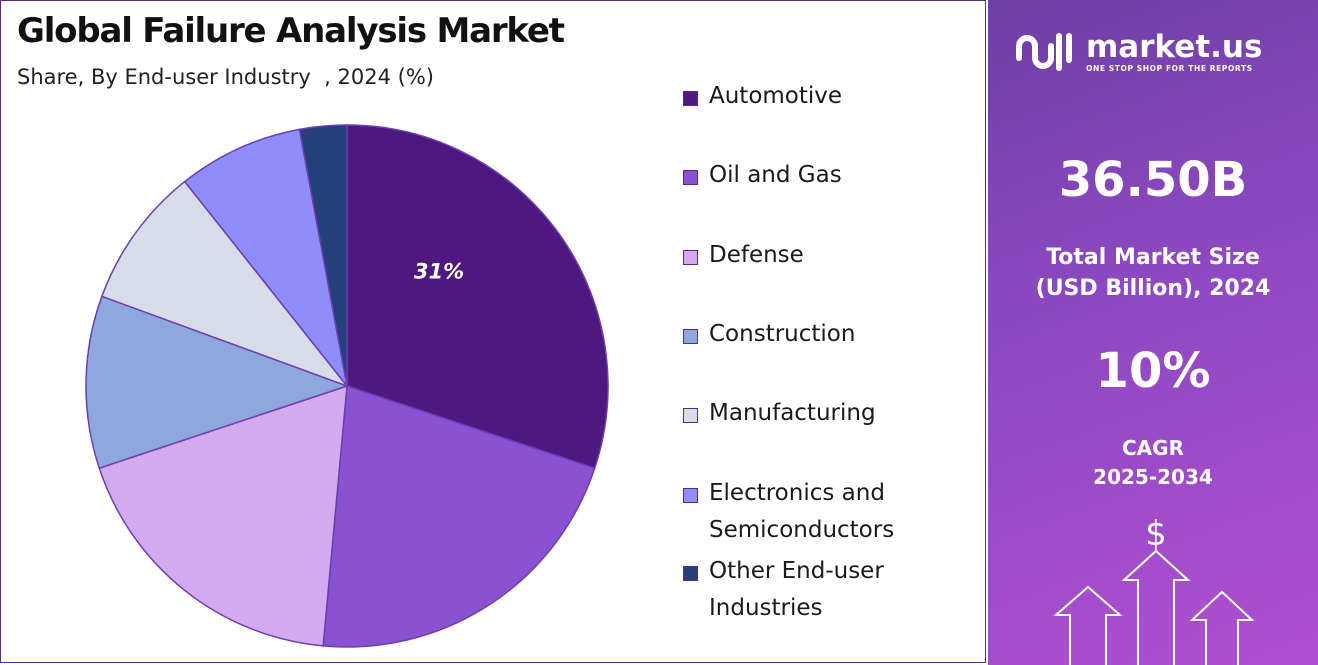 This screenshot has width=1318, height=665. I want to click on pie-data-label: 31%, so click(439, 271).